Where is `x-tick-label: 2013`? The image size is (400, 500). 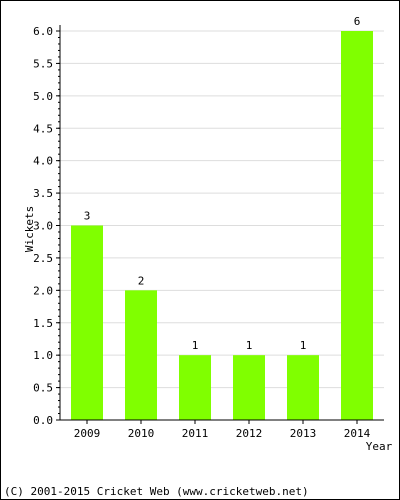 x-tick-label: 2013 is located at coordinates (303, 433).